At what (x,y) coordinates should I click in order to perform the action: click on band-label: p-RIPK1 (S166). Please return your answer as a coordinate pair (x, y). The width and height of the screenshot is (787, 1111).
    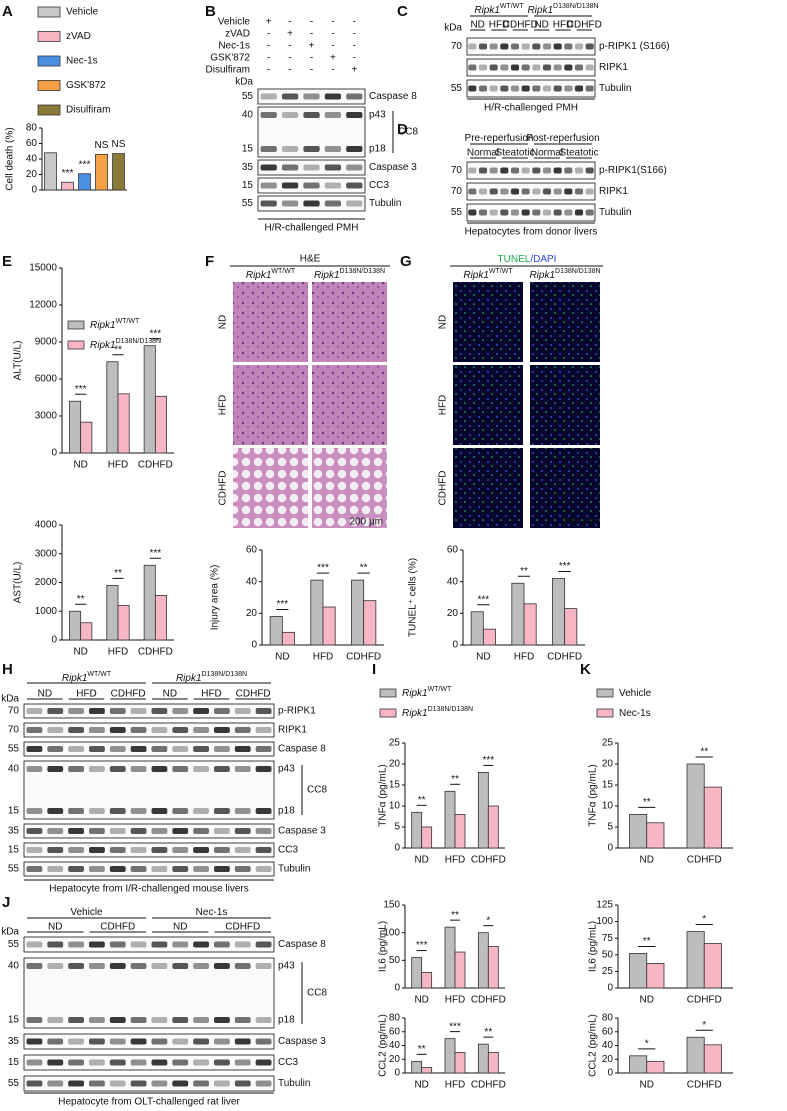
    Looking at the image, I should click on (634, 46).